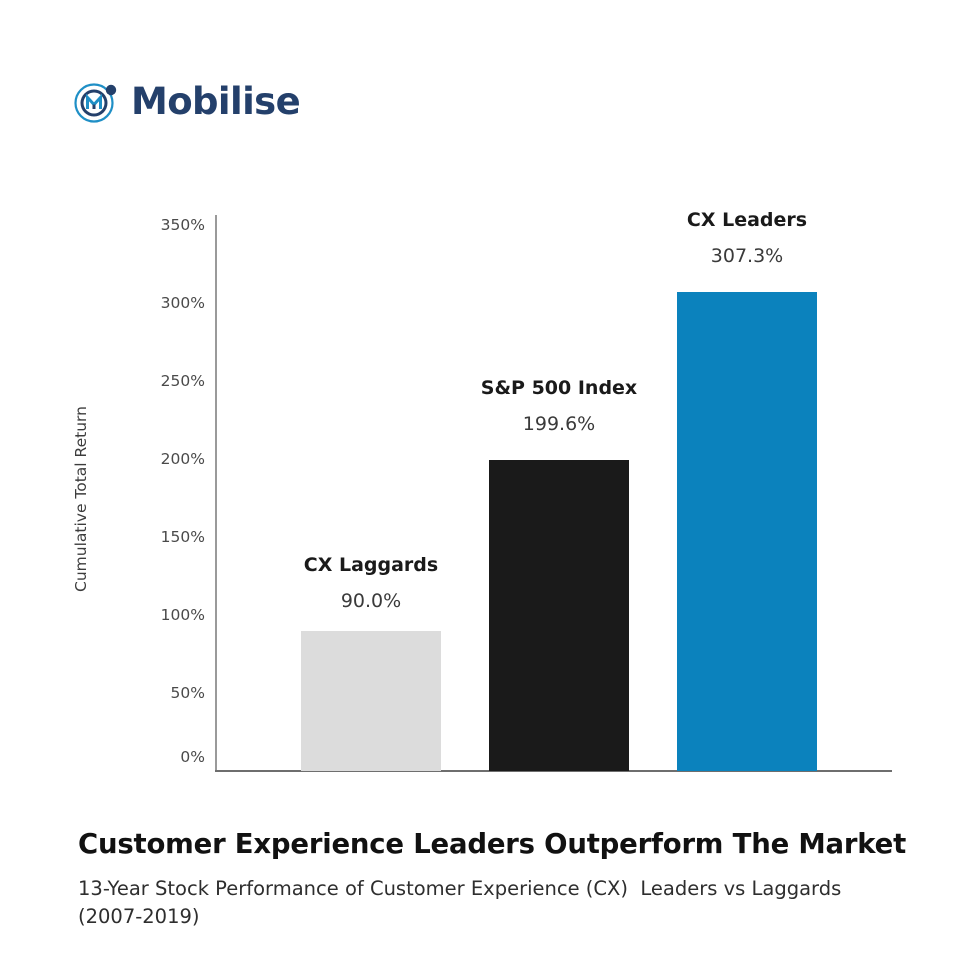  Describe the element at coordinates (81, 499) in the screenshot. I see `y-axis-title: Cumulative Total Return` at that location.